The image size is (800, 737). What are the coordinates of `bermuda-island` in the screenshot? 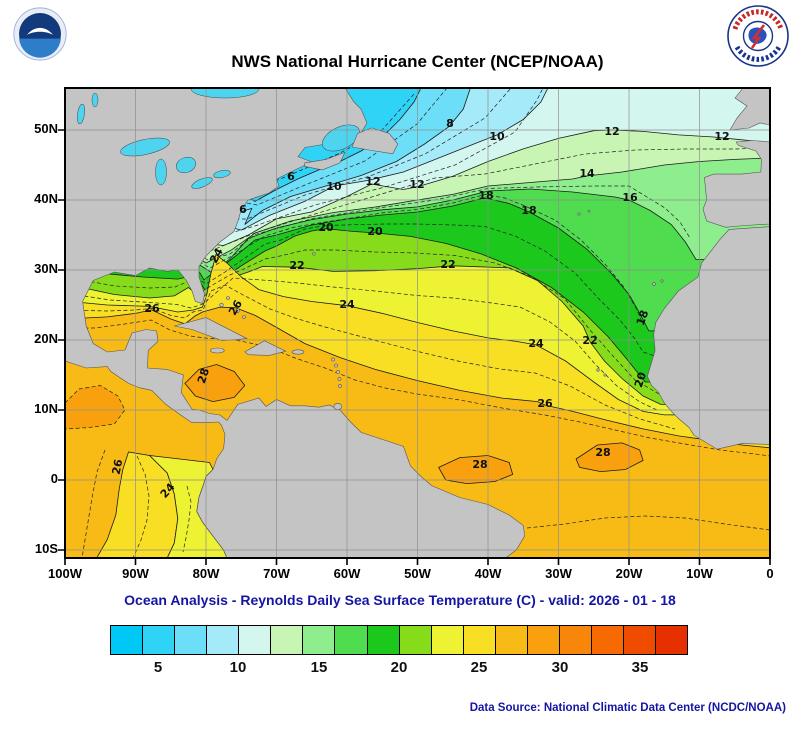 It's located at (314, 254).